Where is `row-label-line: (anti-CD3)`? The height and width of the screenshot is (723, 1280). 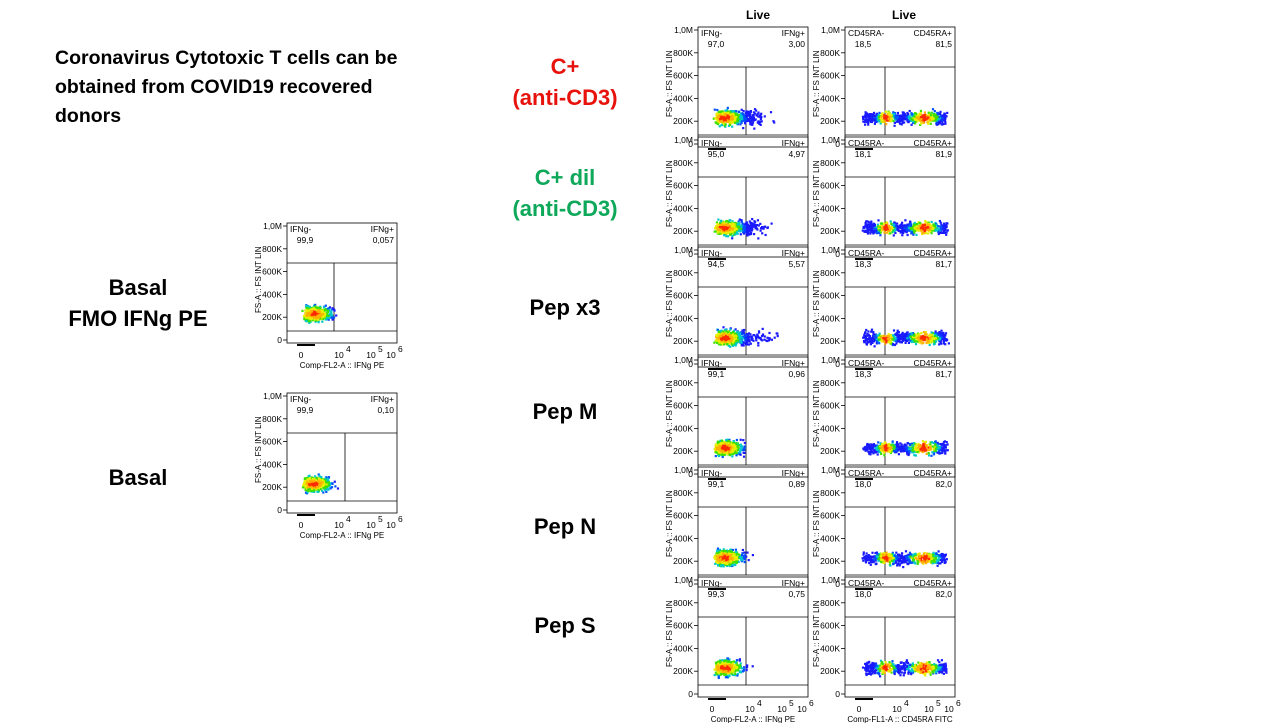
row-label-line: (anti-CD3) is located at coordinates (565, 208).